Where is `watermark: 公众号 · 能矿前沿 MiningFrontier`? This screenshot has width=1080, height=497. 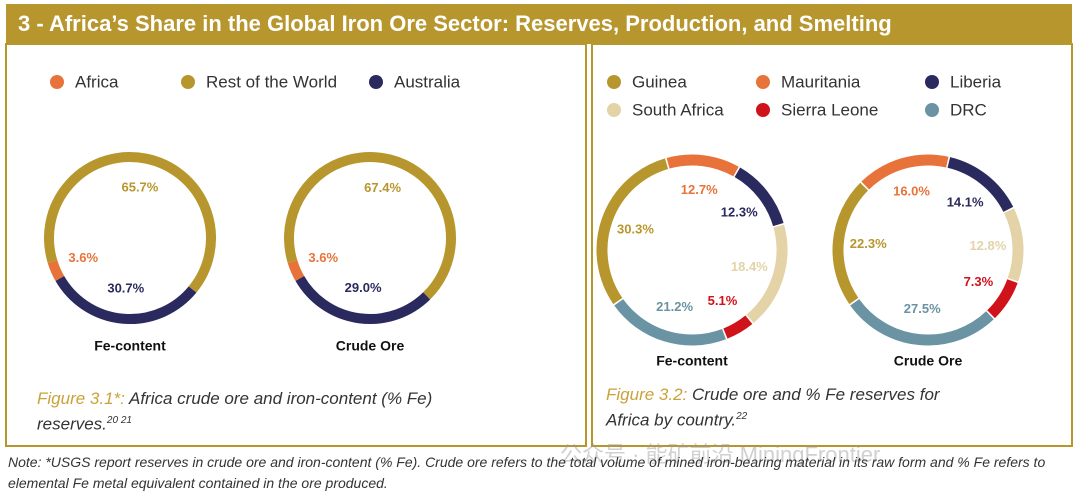
watermark: 公众号 · 能矿前沿 MiningFrontier is located at coordinates (720, 454).